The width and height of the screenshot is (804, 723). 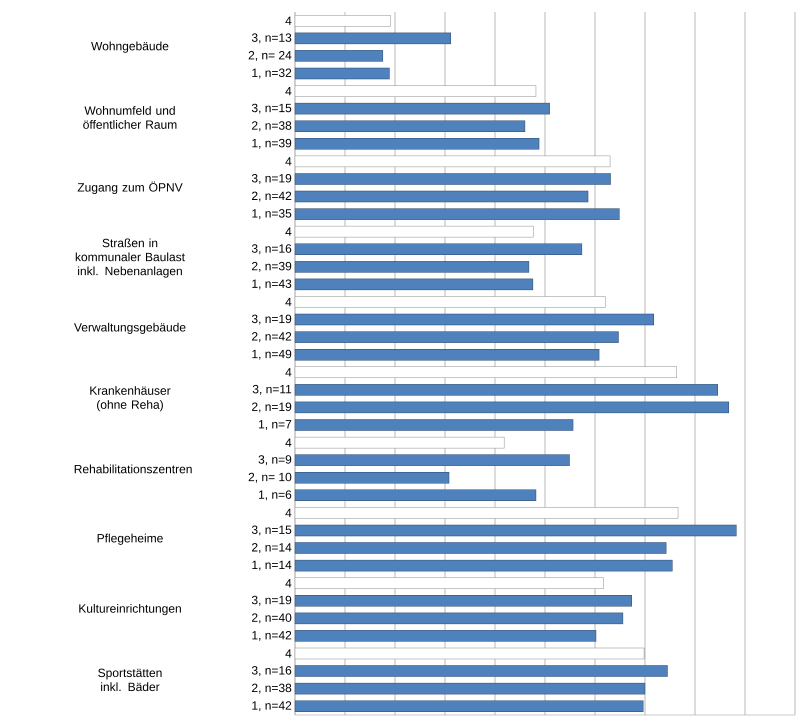 I want to click on y-tick-label: 1, n=35, so click(x=272, y=214).